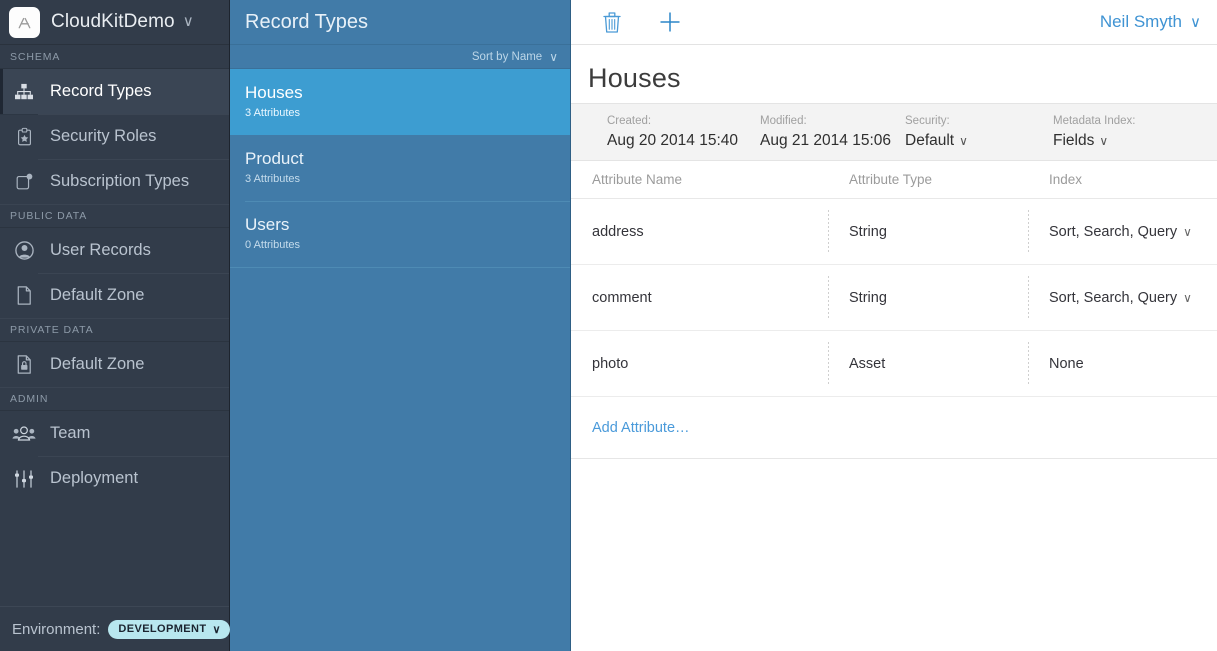 This screenshot has height=651, width=1217. I want to click on main-toolbar: Neil Smyth ∨, so click(894, 22).